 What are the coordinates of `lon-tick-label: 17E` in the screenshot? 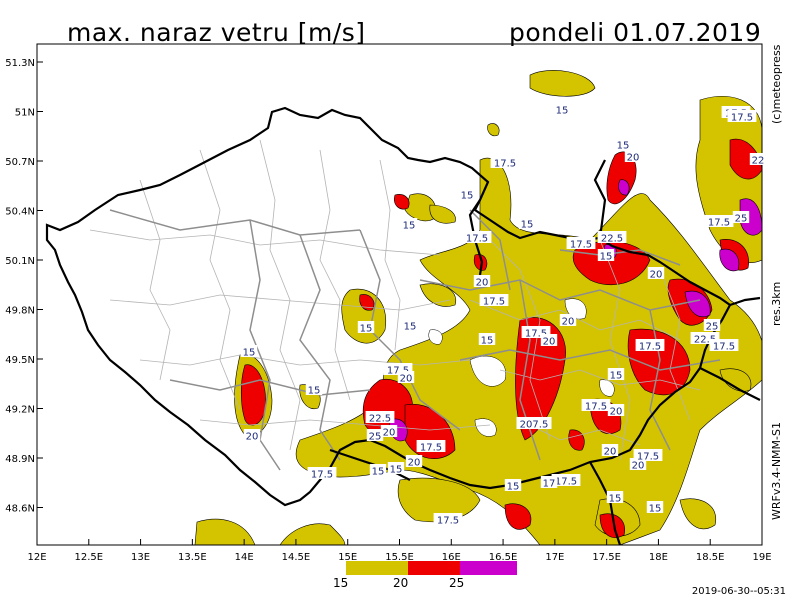 It's located at (554, 557).